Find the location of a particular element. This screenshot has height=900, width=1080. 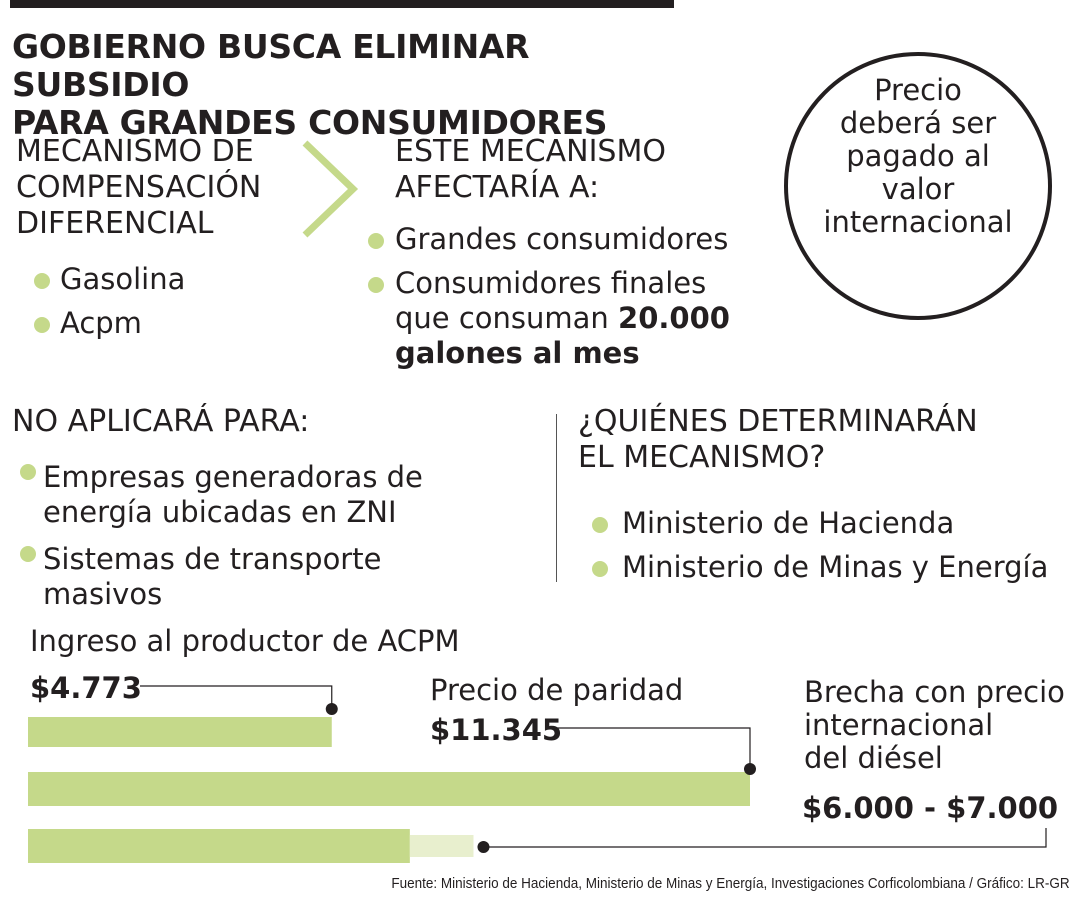

list-item-line: que consuman 20.000 is located at coordinates (571, 318).